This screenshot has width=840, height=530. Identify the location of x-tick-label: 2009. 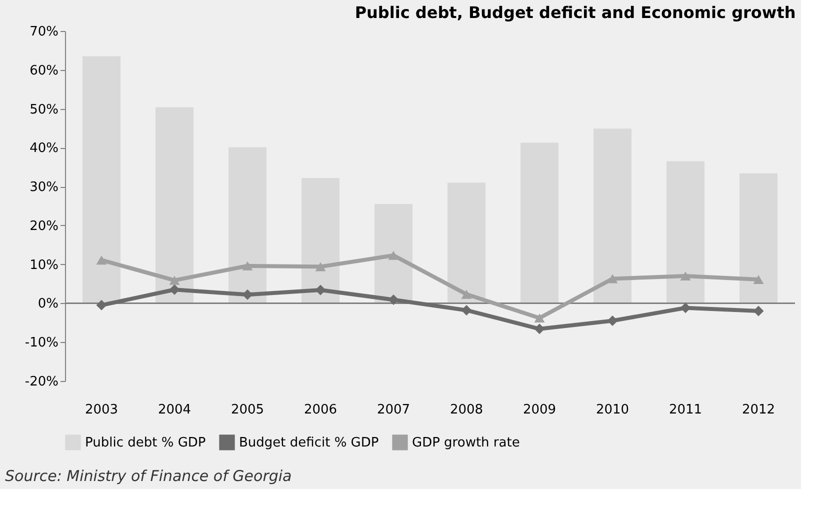
(539, 410).